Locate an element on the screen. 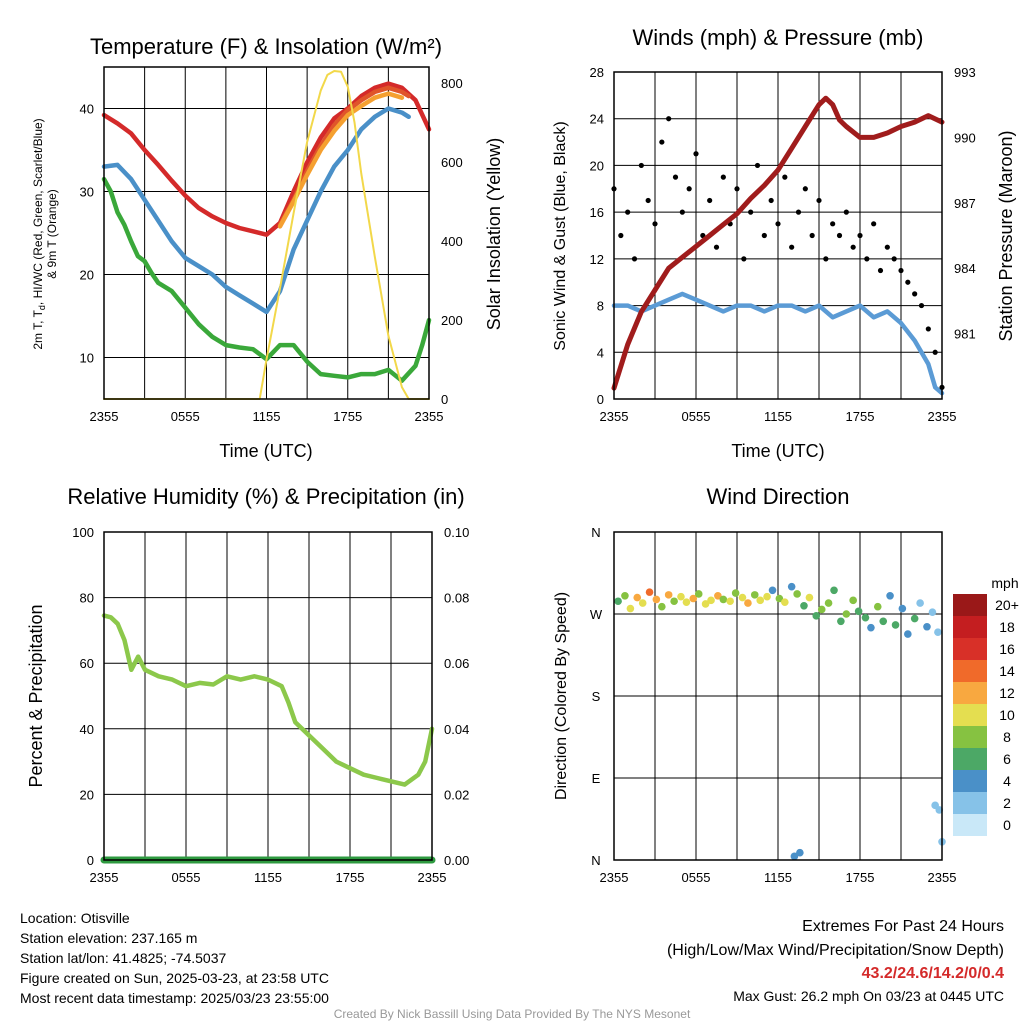 The image size is (1024, 1024). winds-plot-frame is located at coordinates (778, 235).